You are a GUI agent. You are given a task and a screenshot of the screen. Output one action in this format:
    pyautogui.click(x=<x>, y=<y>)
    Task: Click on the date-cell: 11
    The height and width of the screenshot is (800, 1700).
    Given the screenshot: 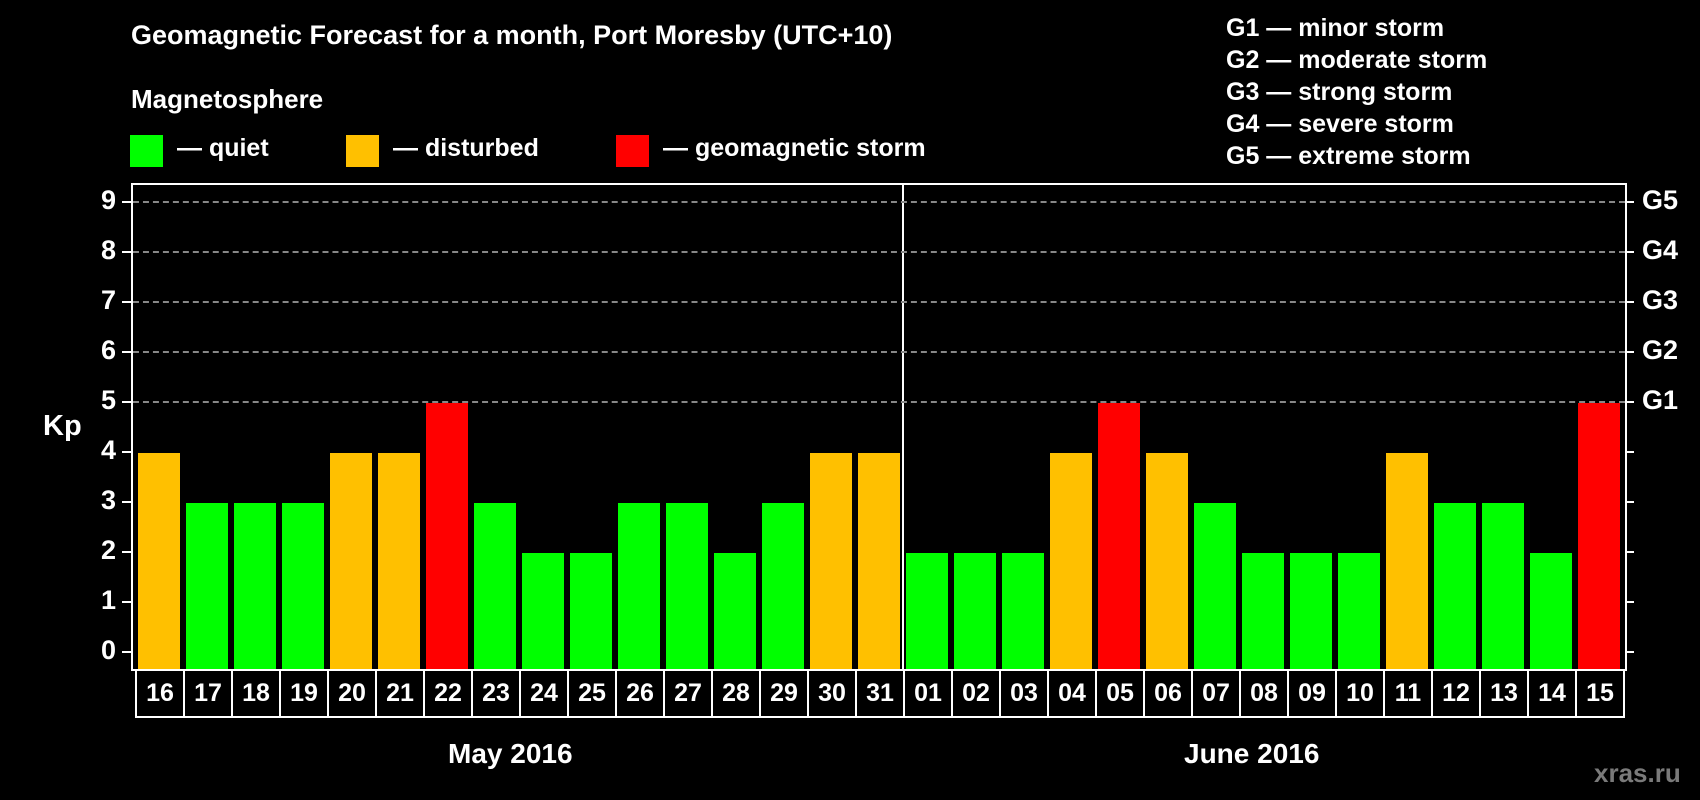 What is the action you would take?
    pyautogui.click(x=1408, y=693)
    